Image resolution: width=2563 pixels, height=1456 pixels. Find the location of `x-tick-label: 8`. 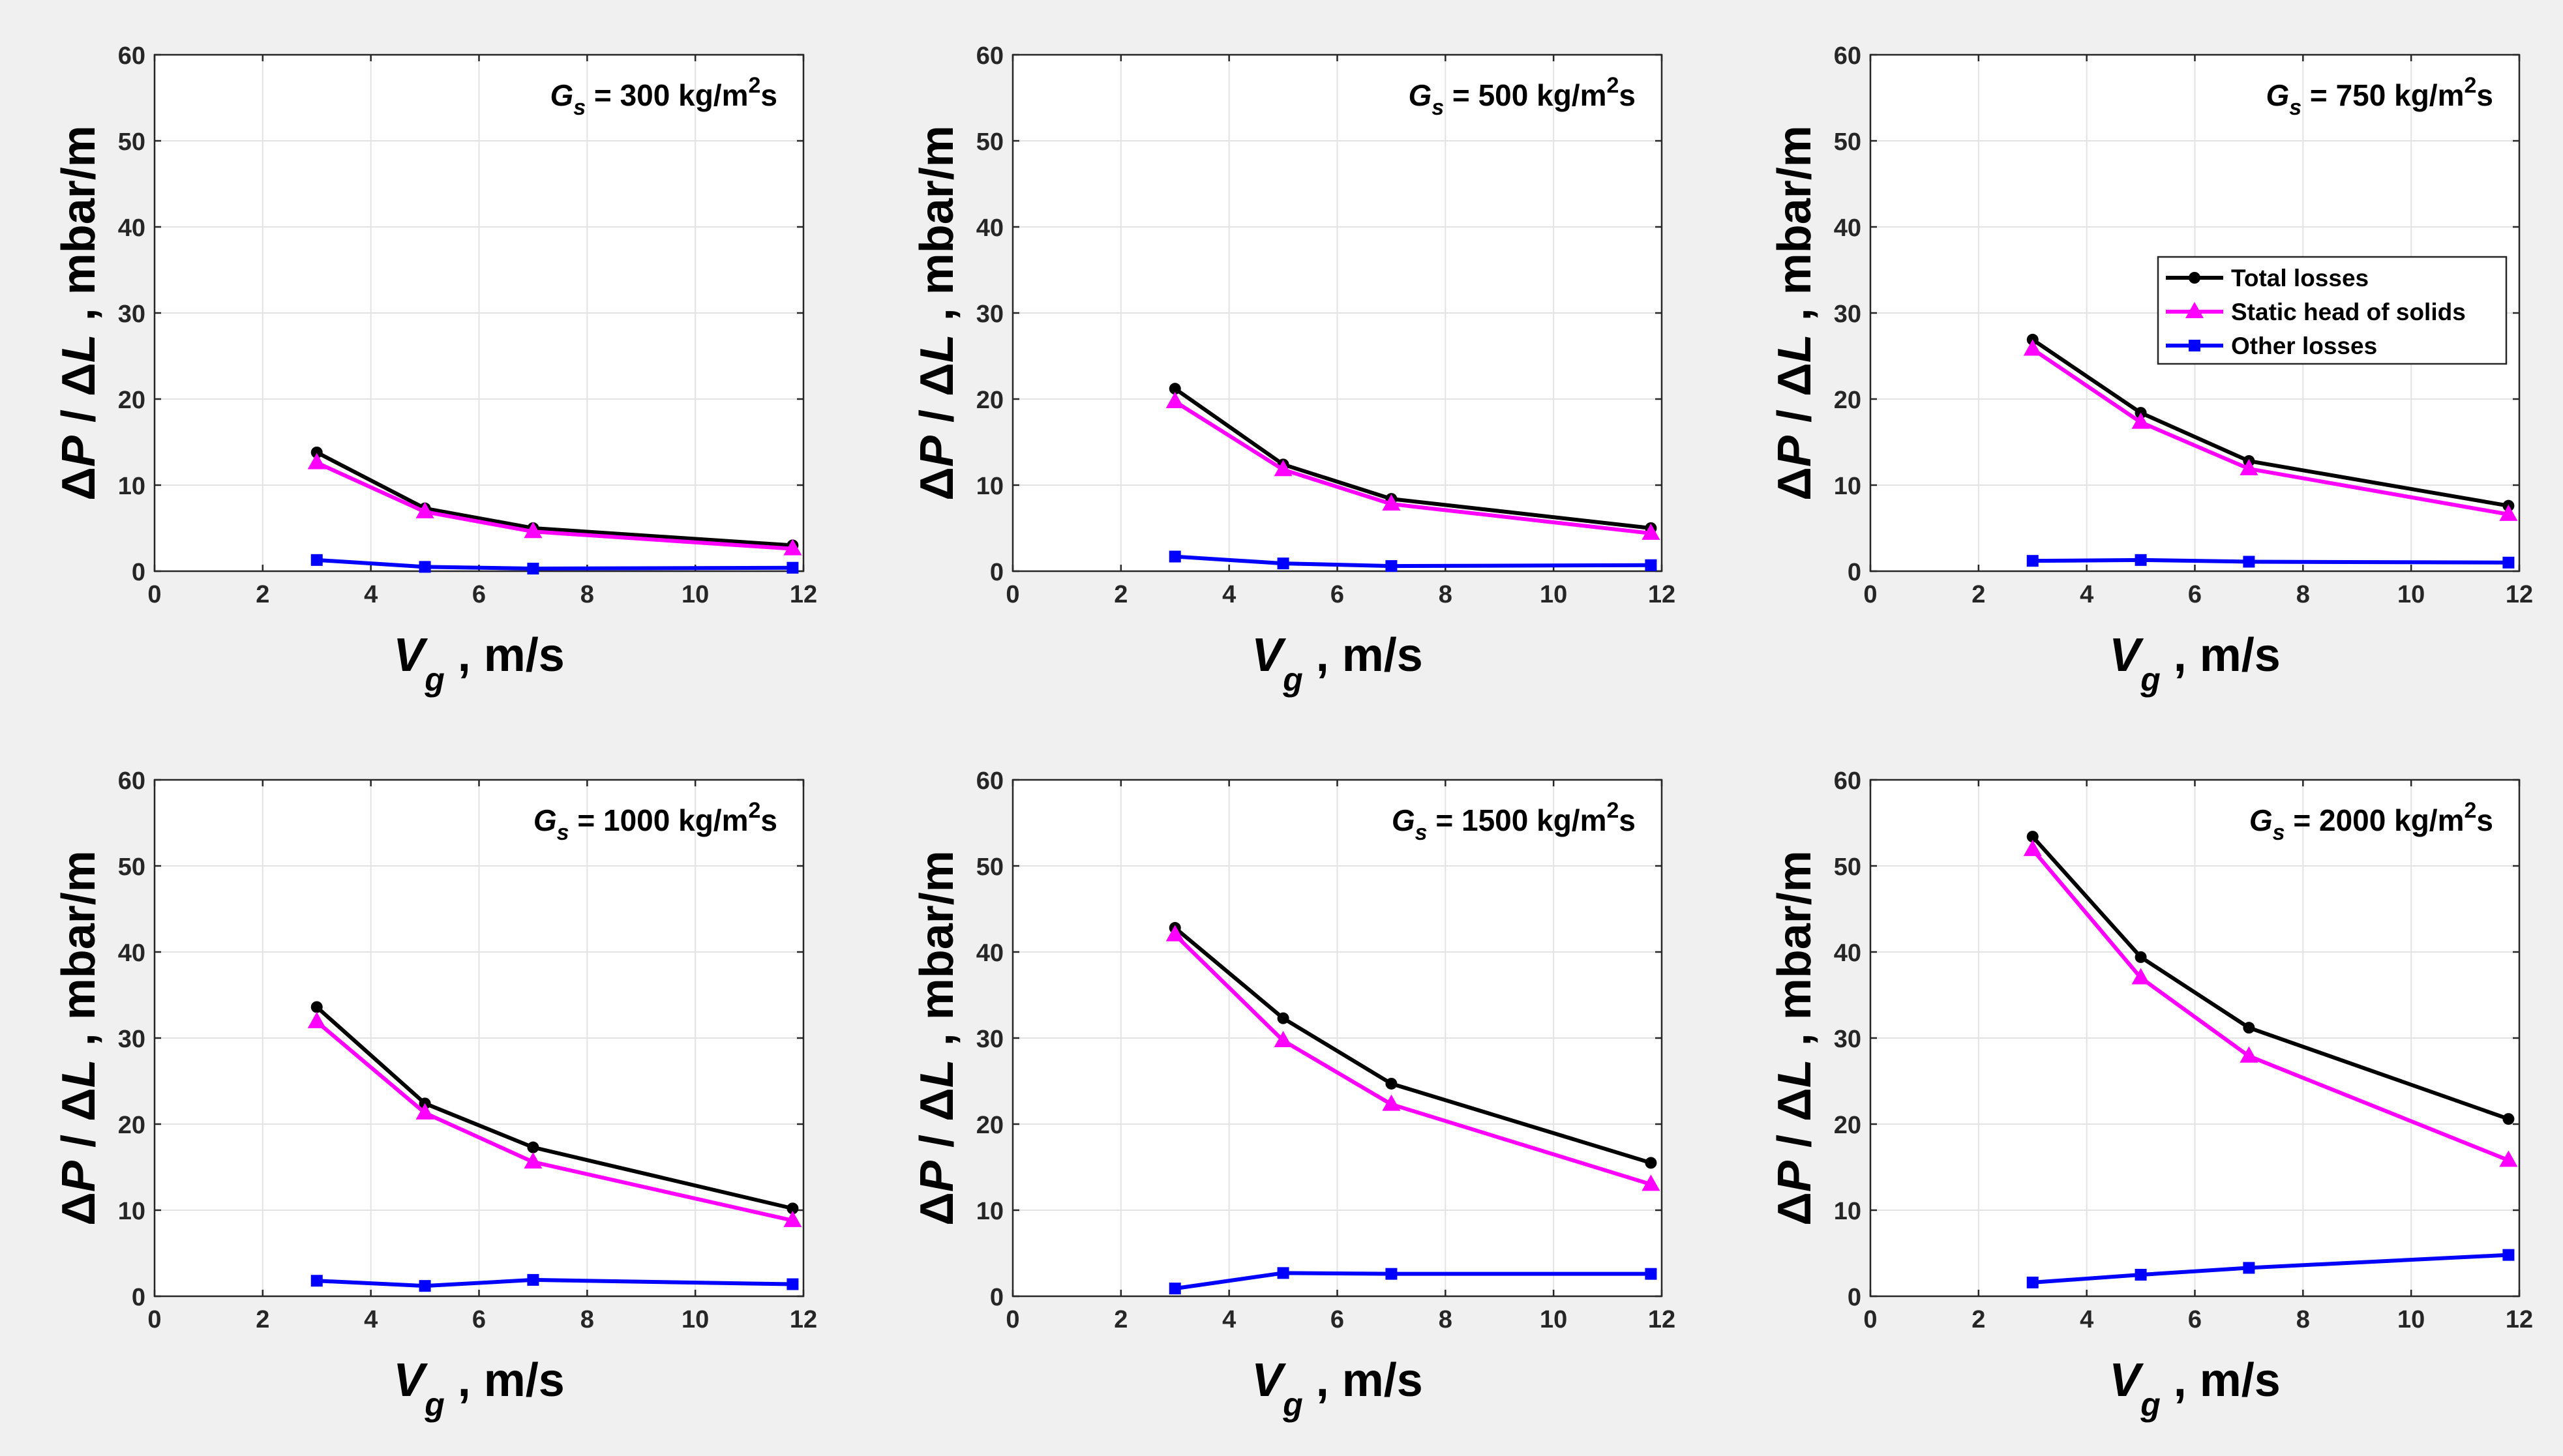

x-tick-label: 8 is located at coordinates (587, 1319).